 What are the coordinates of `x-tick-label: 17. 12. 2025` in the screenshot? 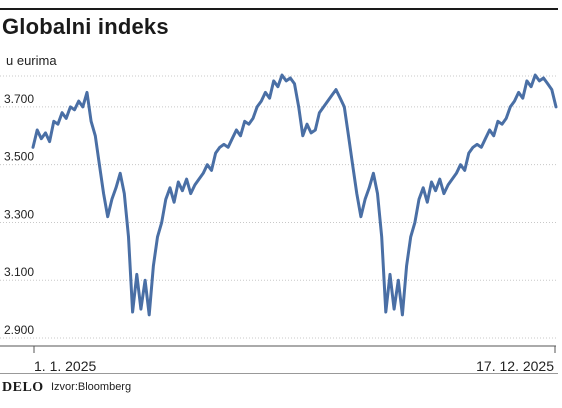 It's located at (515, 366).